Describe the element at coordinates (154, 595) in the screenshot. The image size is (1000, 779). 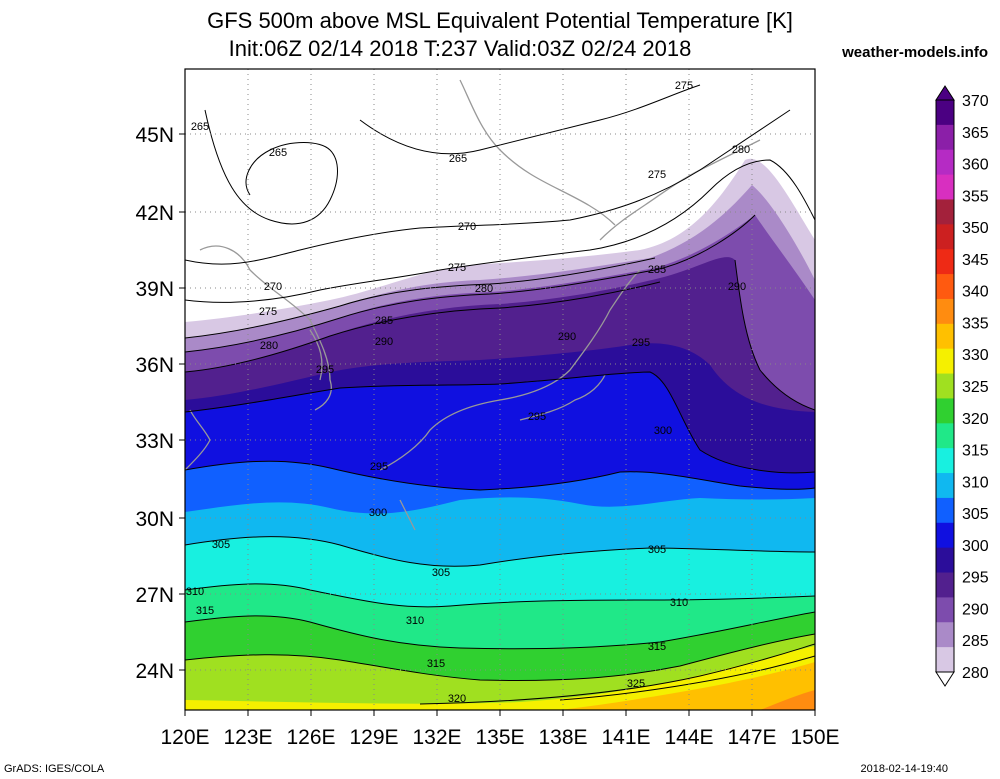
I see `lat-label-27n: 27N` at that location.